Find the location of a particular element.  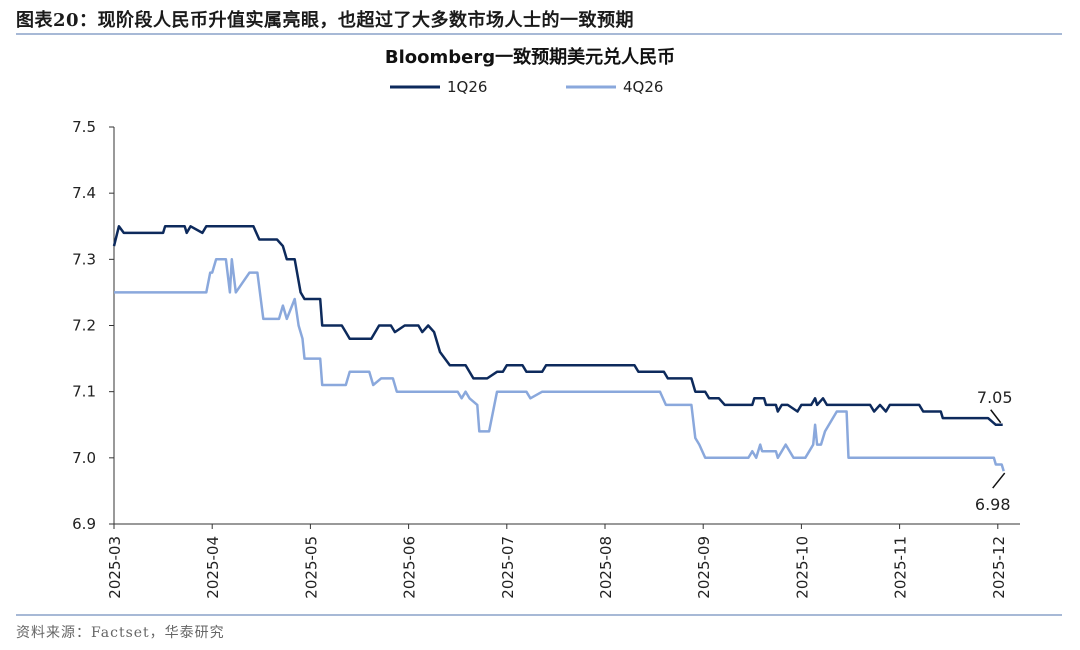

legend-label-1q26: 1Q26 is located at coordinates (467, 87).